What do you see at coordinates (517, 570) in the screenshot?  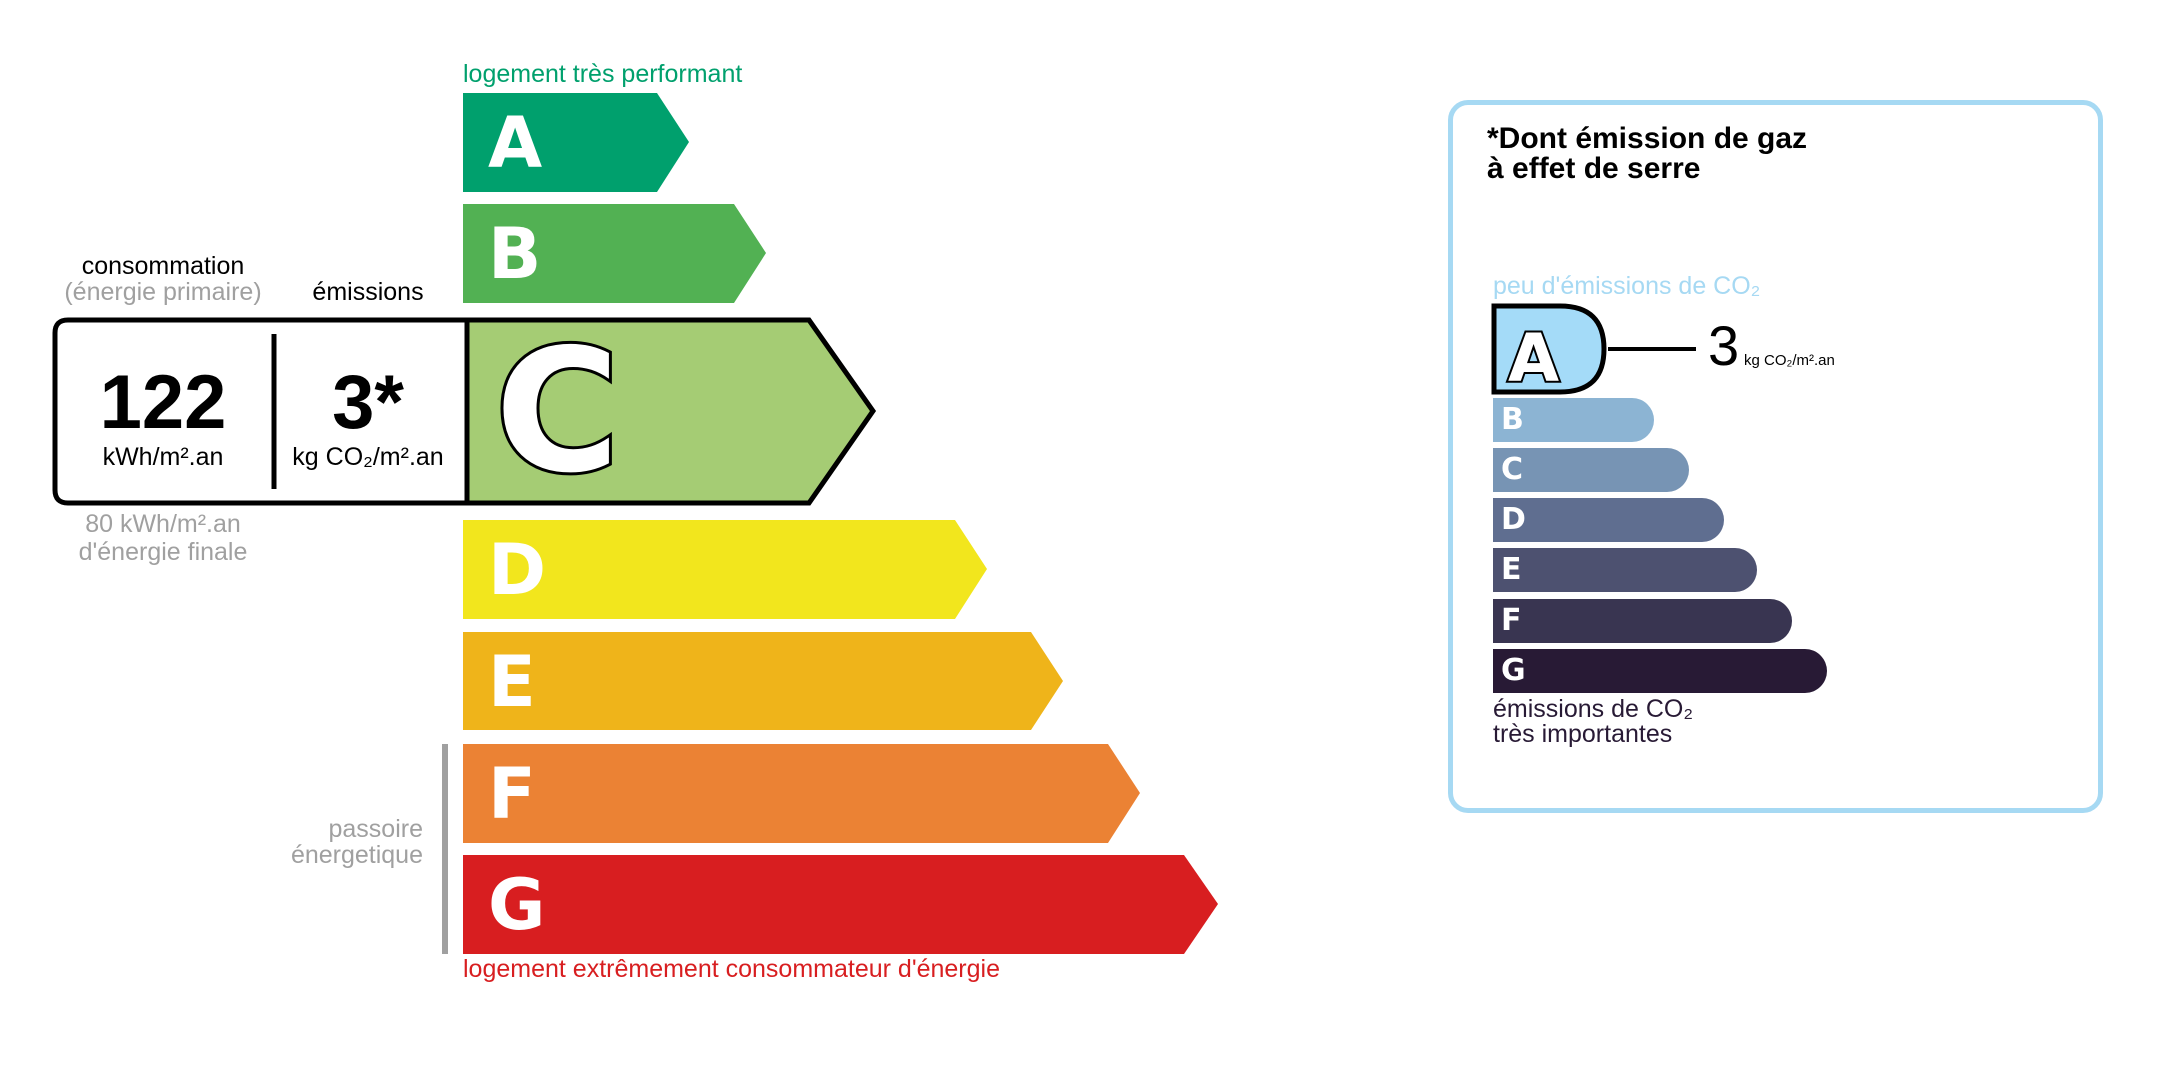 I see `class-letter-d: D` at bounding box center [517, 570].